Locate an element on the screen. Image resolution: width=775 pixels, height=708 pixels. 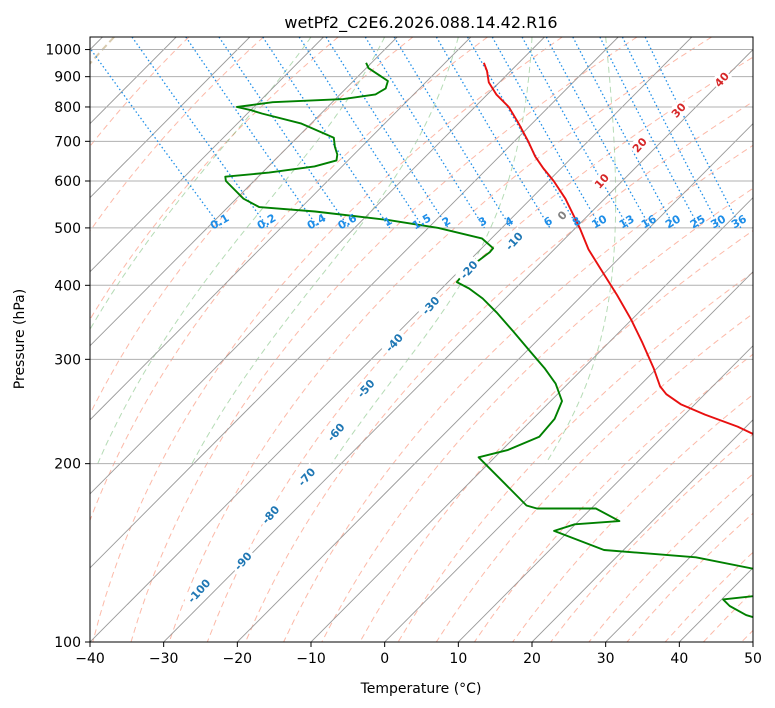
y-tick-label: 900 is located at coordinates (67, 78).